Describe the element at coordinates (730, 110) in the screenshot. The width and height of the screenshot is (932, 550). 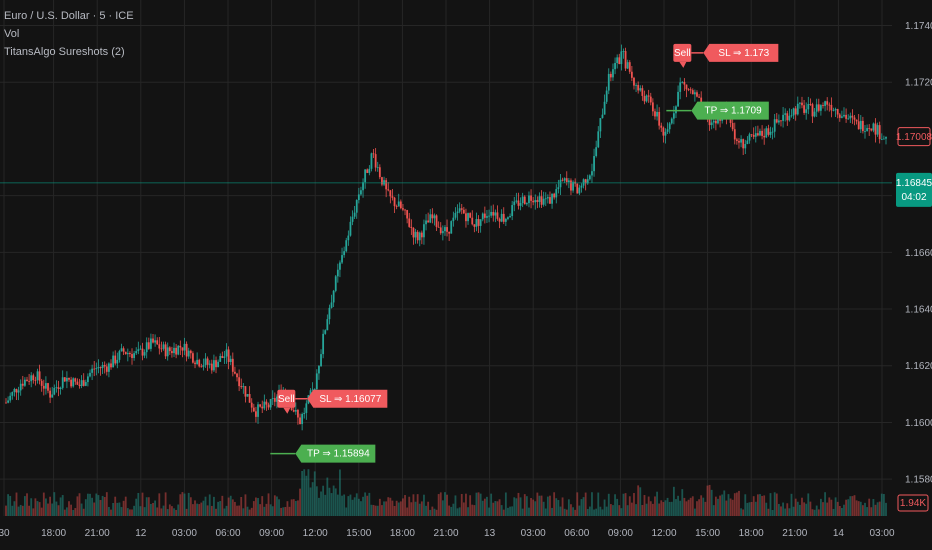
I see `tp-tag` at that location.